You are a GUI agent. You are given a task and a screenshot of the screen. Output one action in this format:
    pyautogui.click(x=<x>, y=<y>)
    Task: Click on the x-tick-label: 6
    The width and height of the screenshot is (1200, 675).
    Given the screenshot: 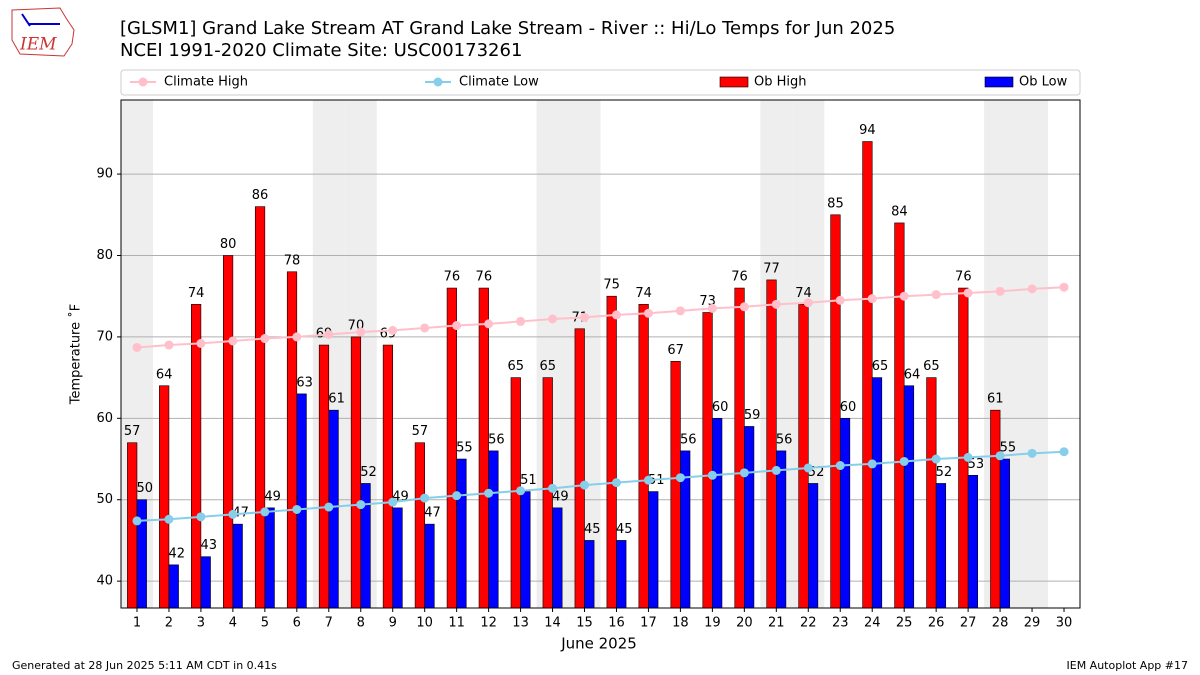 What is the action you would take?
    pyautogui.click(x=297, y=623)
    